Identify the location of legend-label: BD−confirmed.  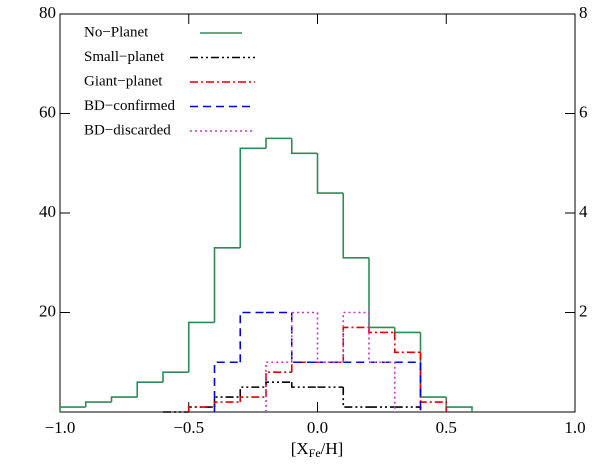
(129, 106).